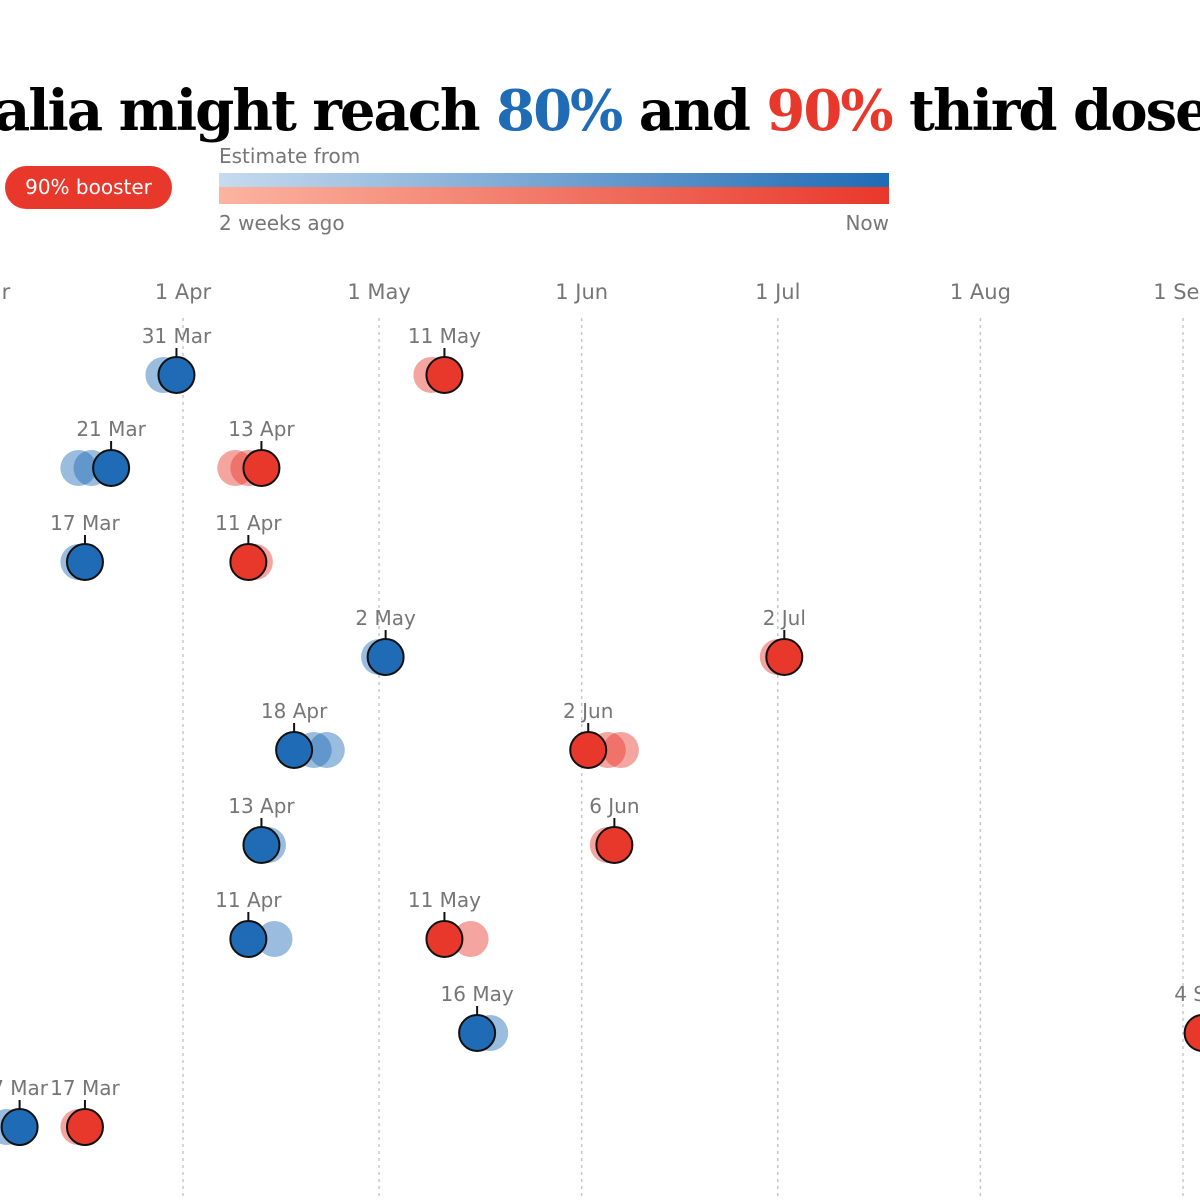 The image size is (1200, 1200). What do you see at coordinates (24, 1088) in the screenshot?
I see `blue-date-label: 7 Mar` at bounding box center [24, 1088].